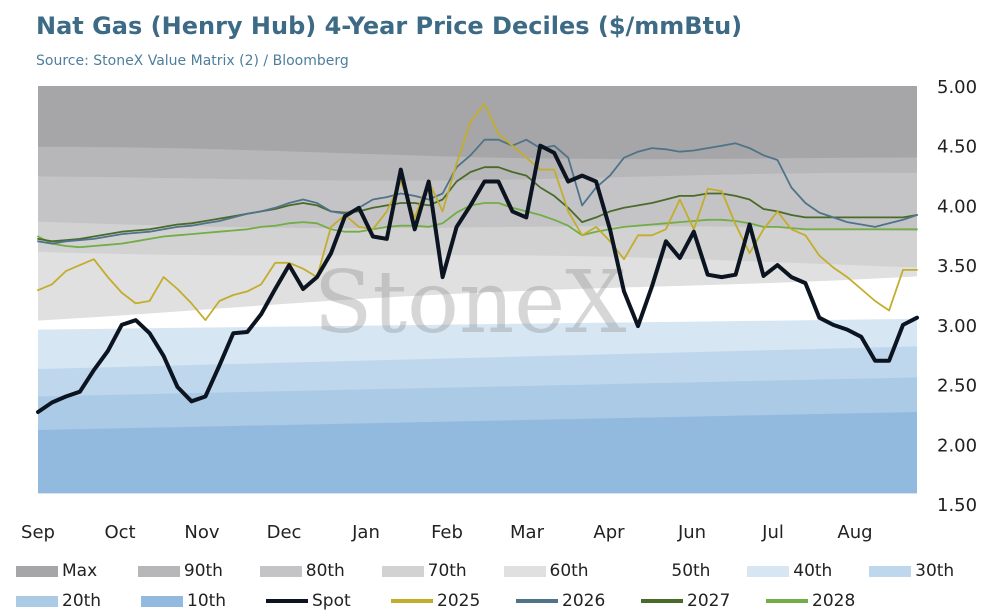 The height and width of the screenshot is (616, 997). What do you see at coordinates (459, 601) in the screenshot?
I see `legend-label: 2025` at bounding box center [459, 601].